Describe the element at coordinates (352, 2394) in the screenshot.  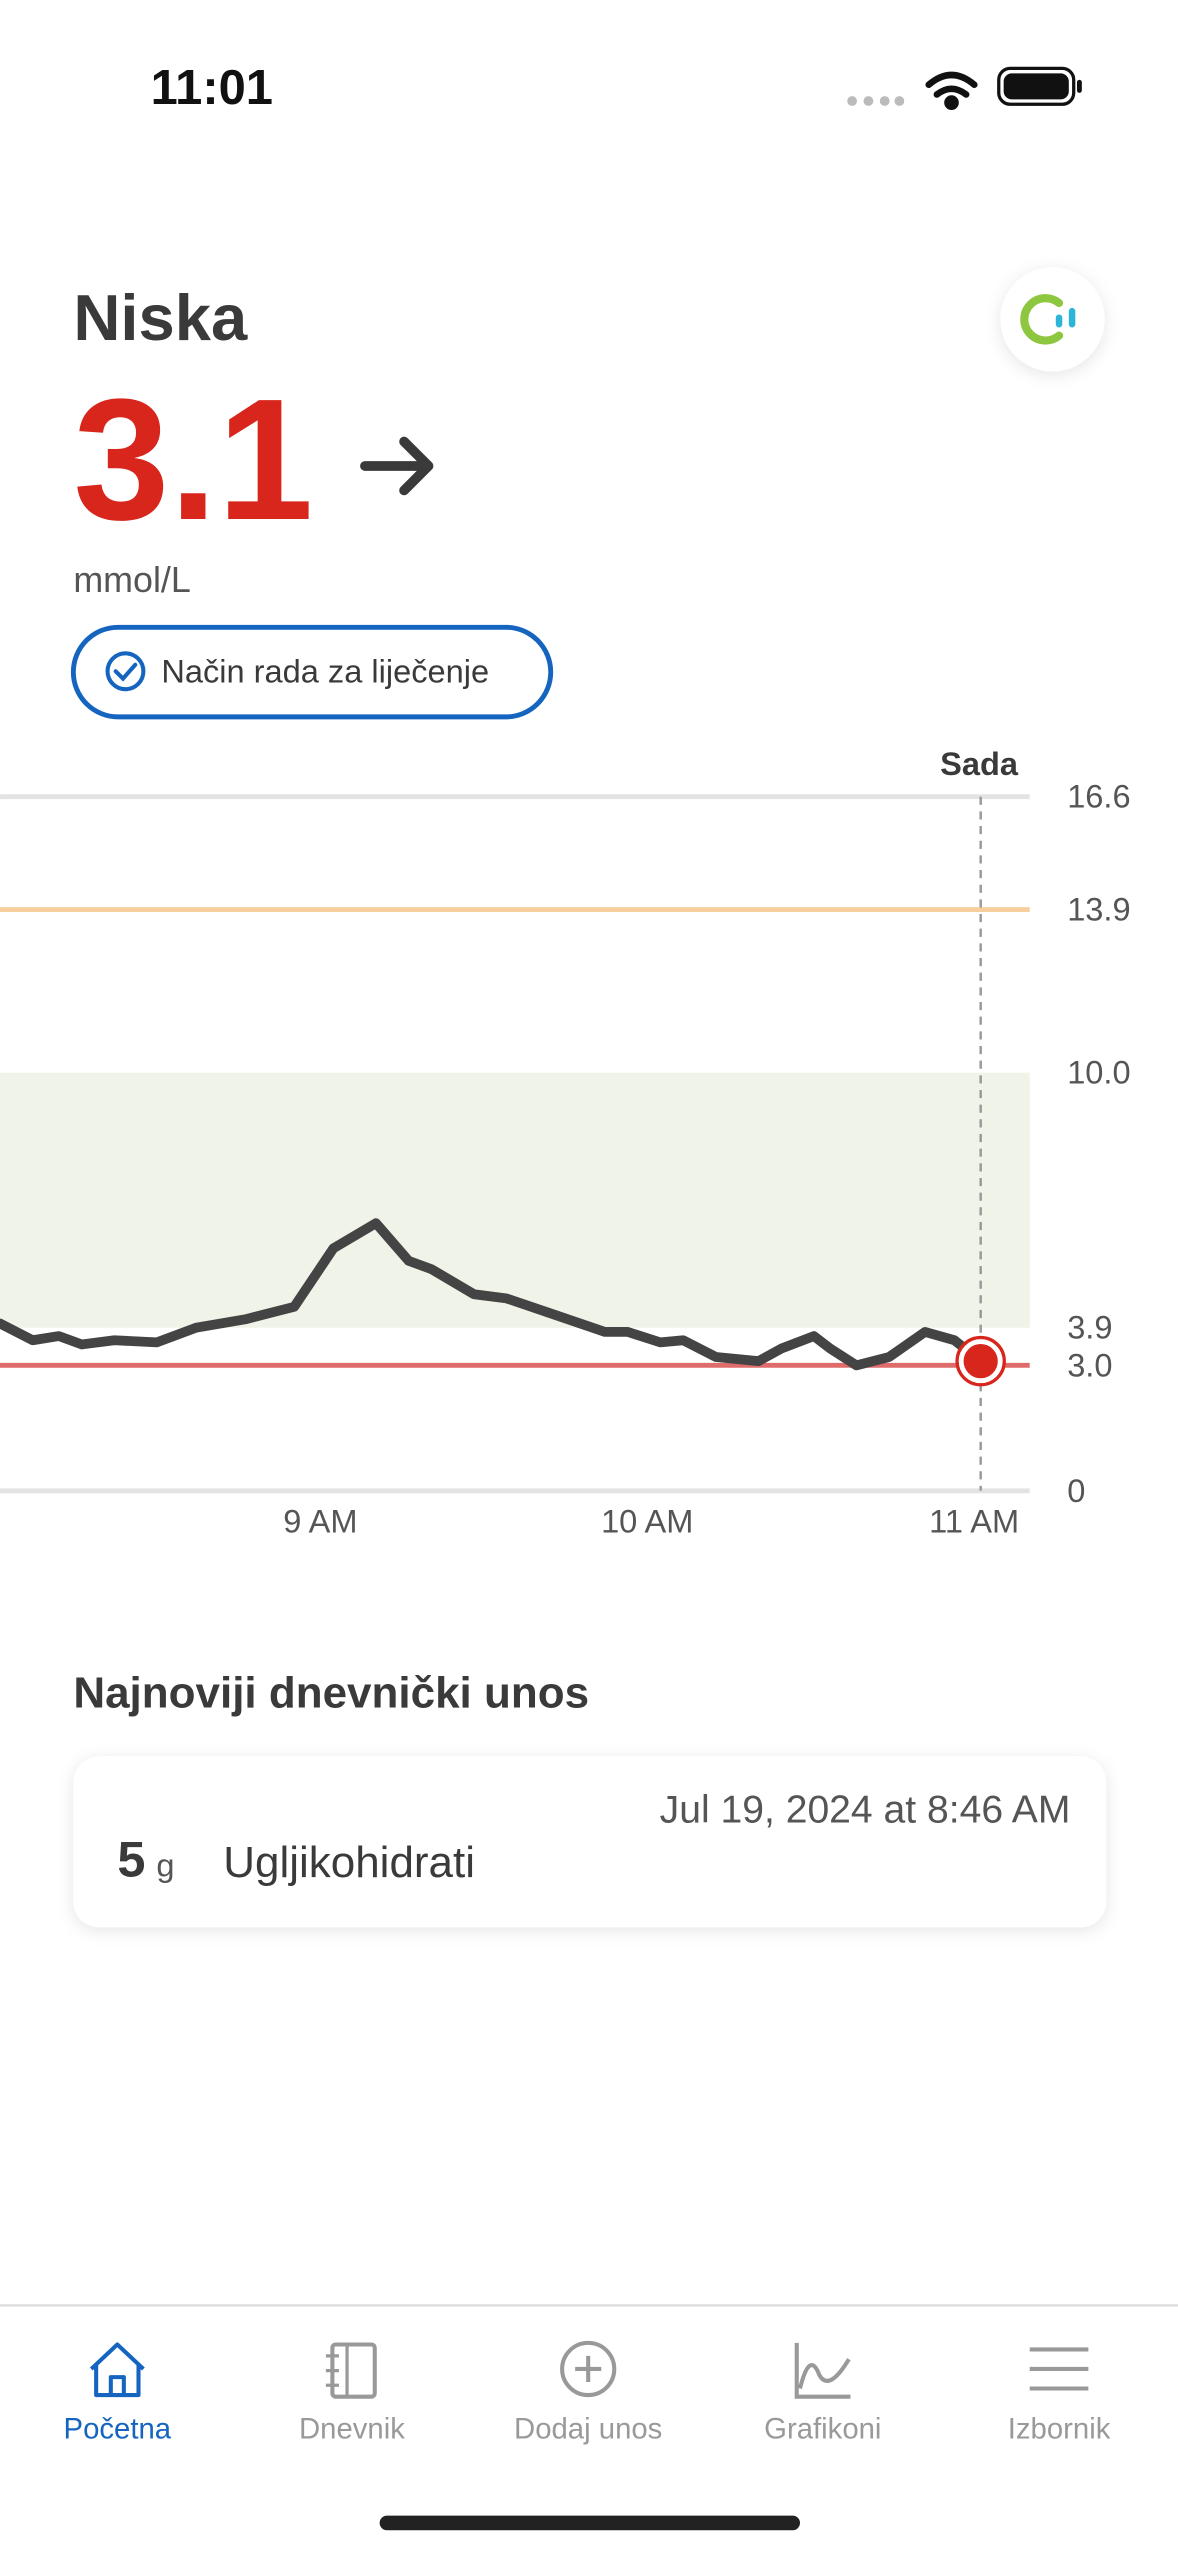
I see `tab-diary: Dnevnik` at that location.